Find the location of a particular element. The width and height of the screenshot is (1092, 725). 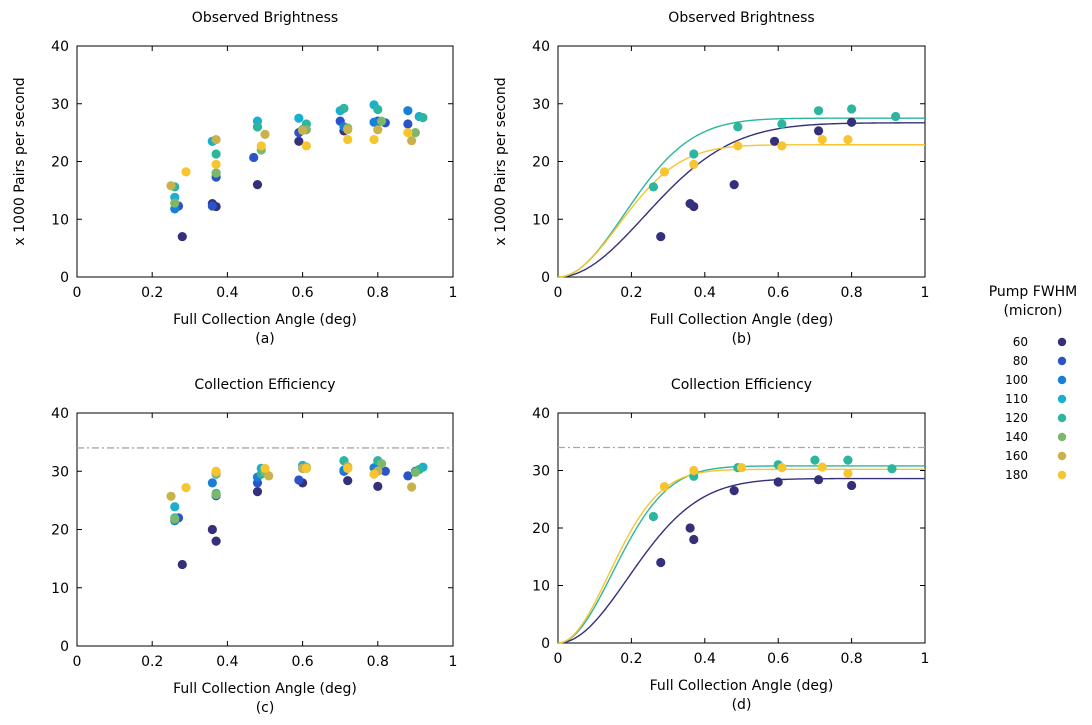

y-axis-label: x 1000 Pairs per second is located at coordinates (501, 161).